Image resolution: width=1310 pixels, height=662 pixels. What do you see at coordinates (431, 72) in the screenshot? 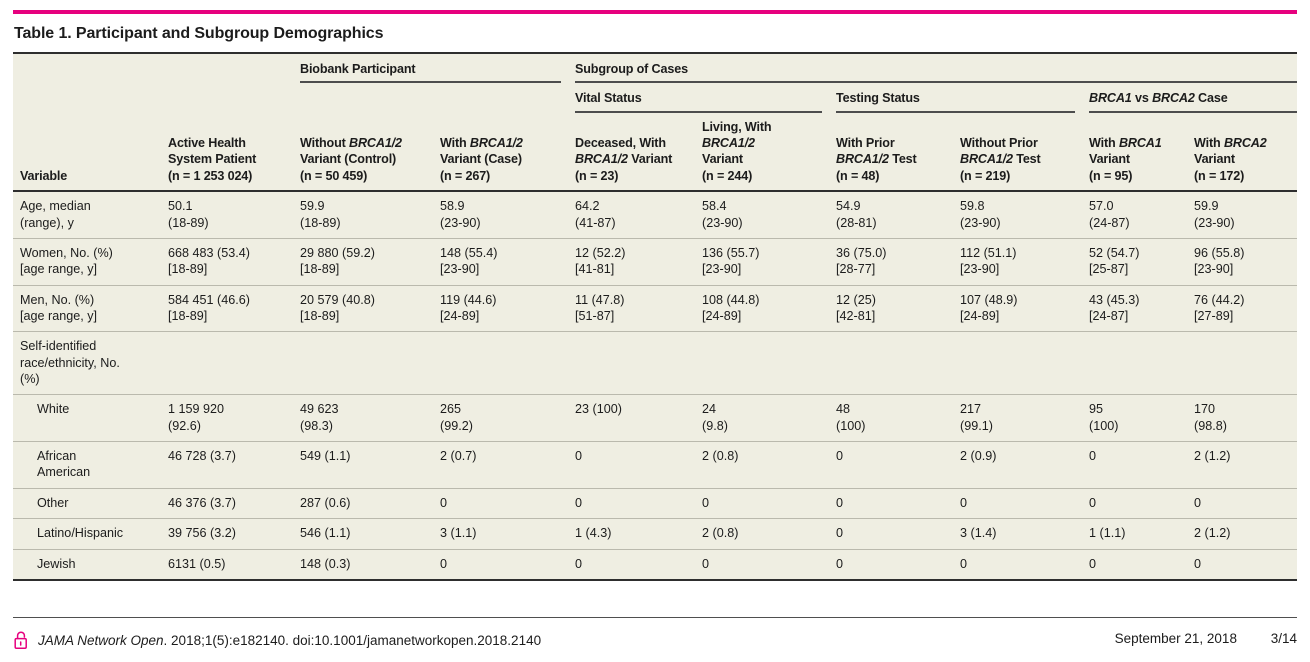
I see `group-header-label: Biobank Participant` at bounding box center [431, 72].